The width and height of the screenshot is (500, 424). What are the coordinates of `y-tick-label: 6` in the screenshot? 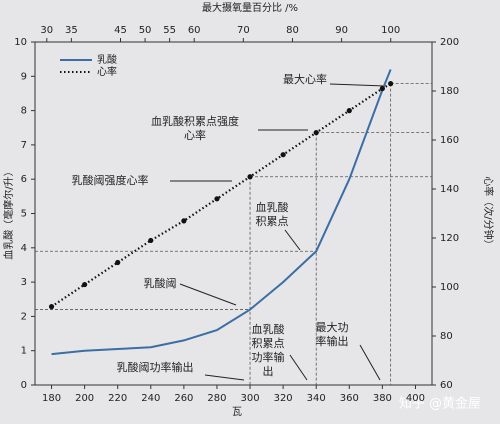 It's located at (24, 179).